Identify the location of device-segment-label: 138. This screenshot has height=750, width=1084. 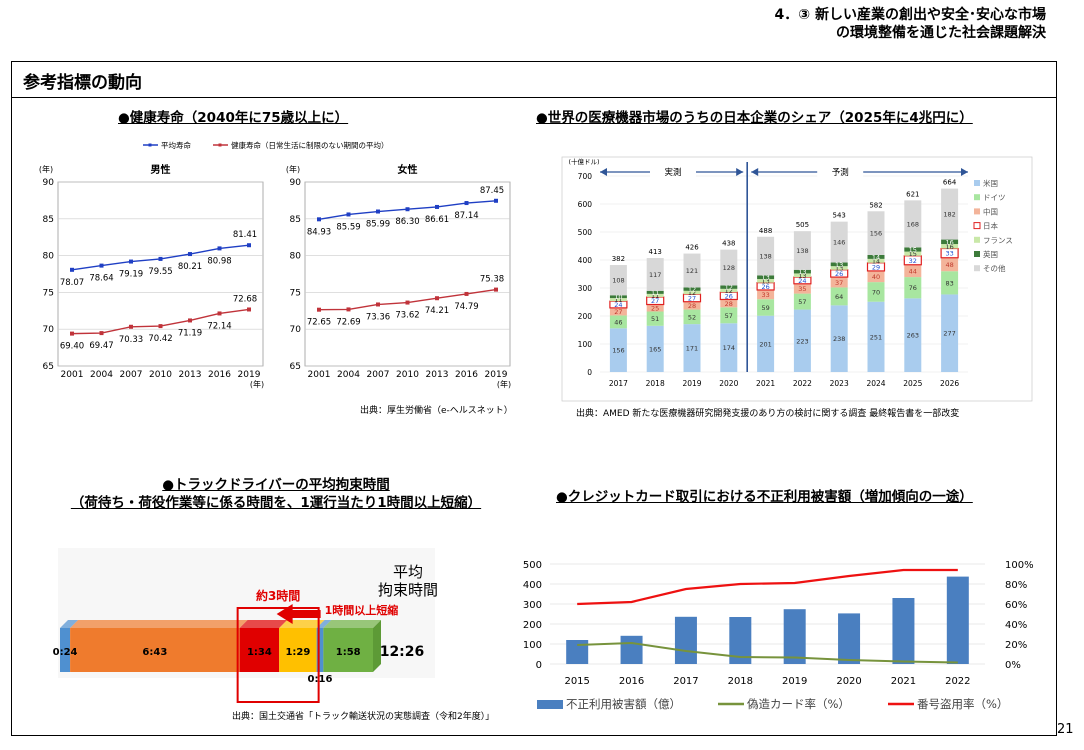
(765, 257).